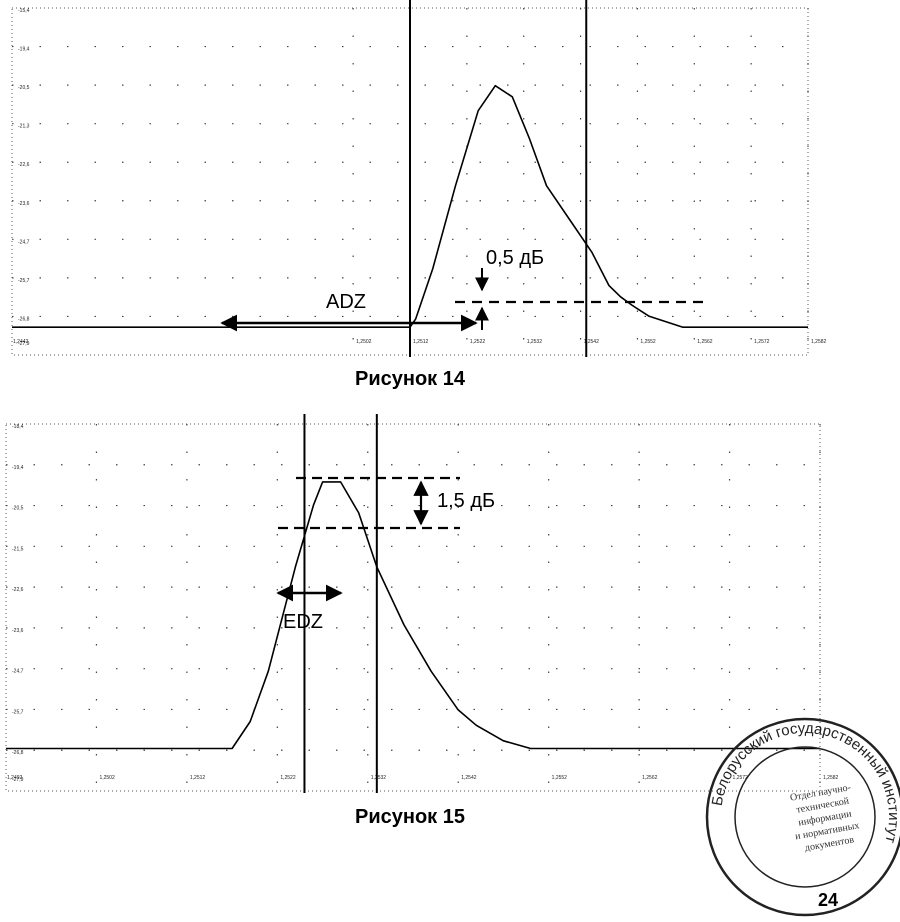 This screenshot has height=922, width=900. Describe the element at coordinates (410, 817) in the screenshot. I see `figure-15-caption: Рисунок 15` at that location.